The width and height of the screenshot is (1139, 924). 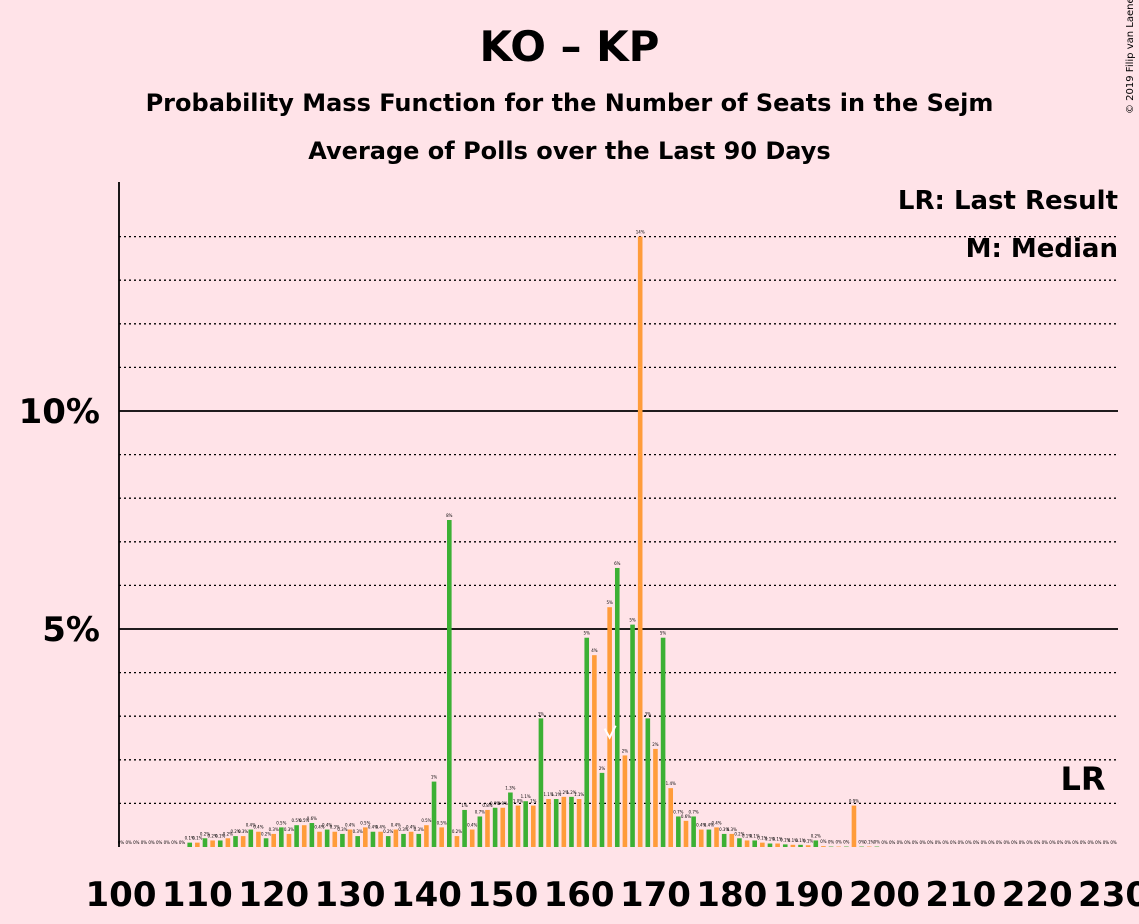 I want to click on x-tick-label: 140, so click(x=426, y=895).